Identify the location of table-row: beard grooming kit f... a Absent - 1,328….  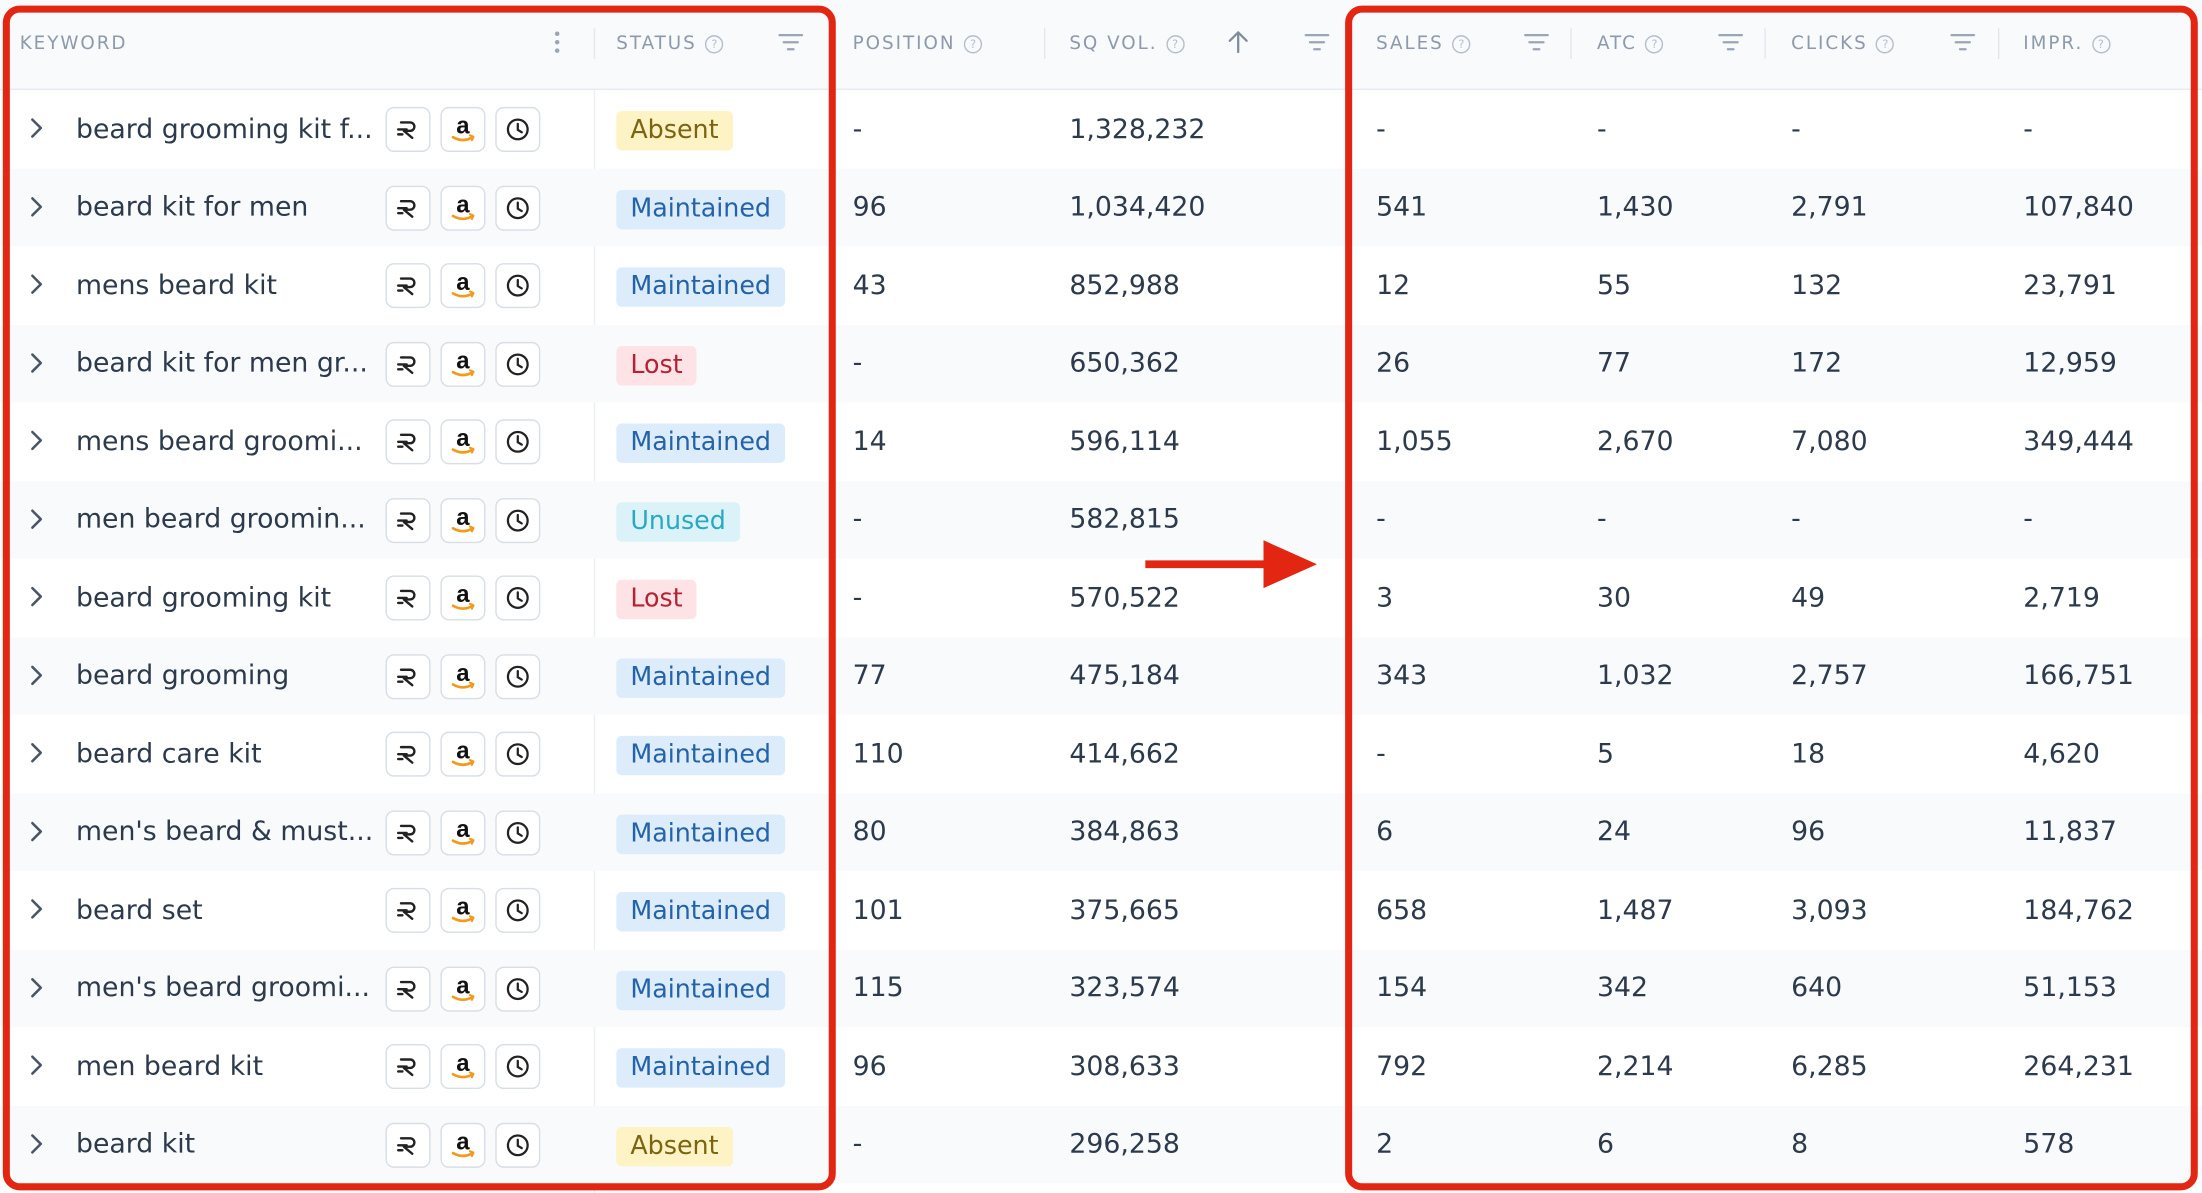
(1101, 129).